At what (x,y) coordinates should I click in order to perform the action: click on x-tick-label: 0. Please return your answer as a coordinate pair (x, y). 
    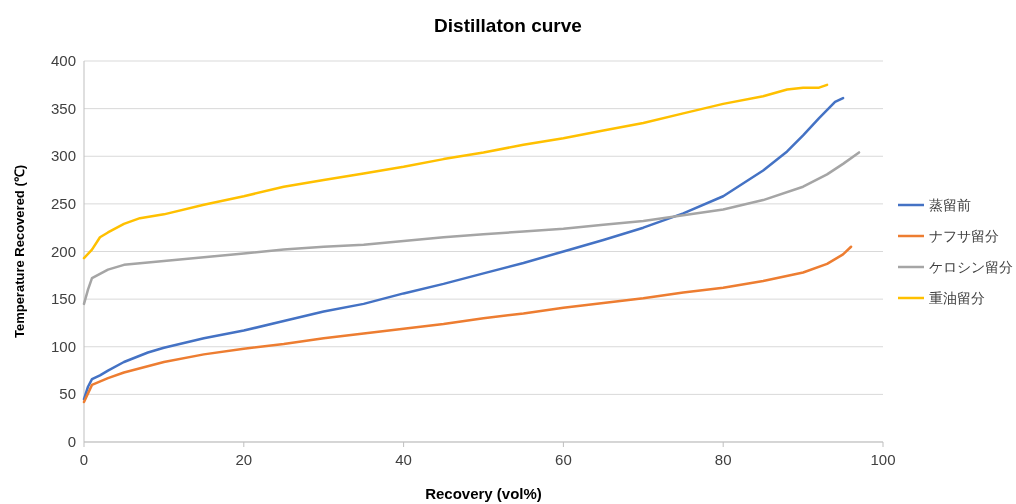
    Looking at the image, I should click on (84, 459).